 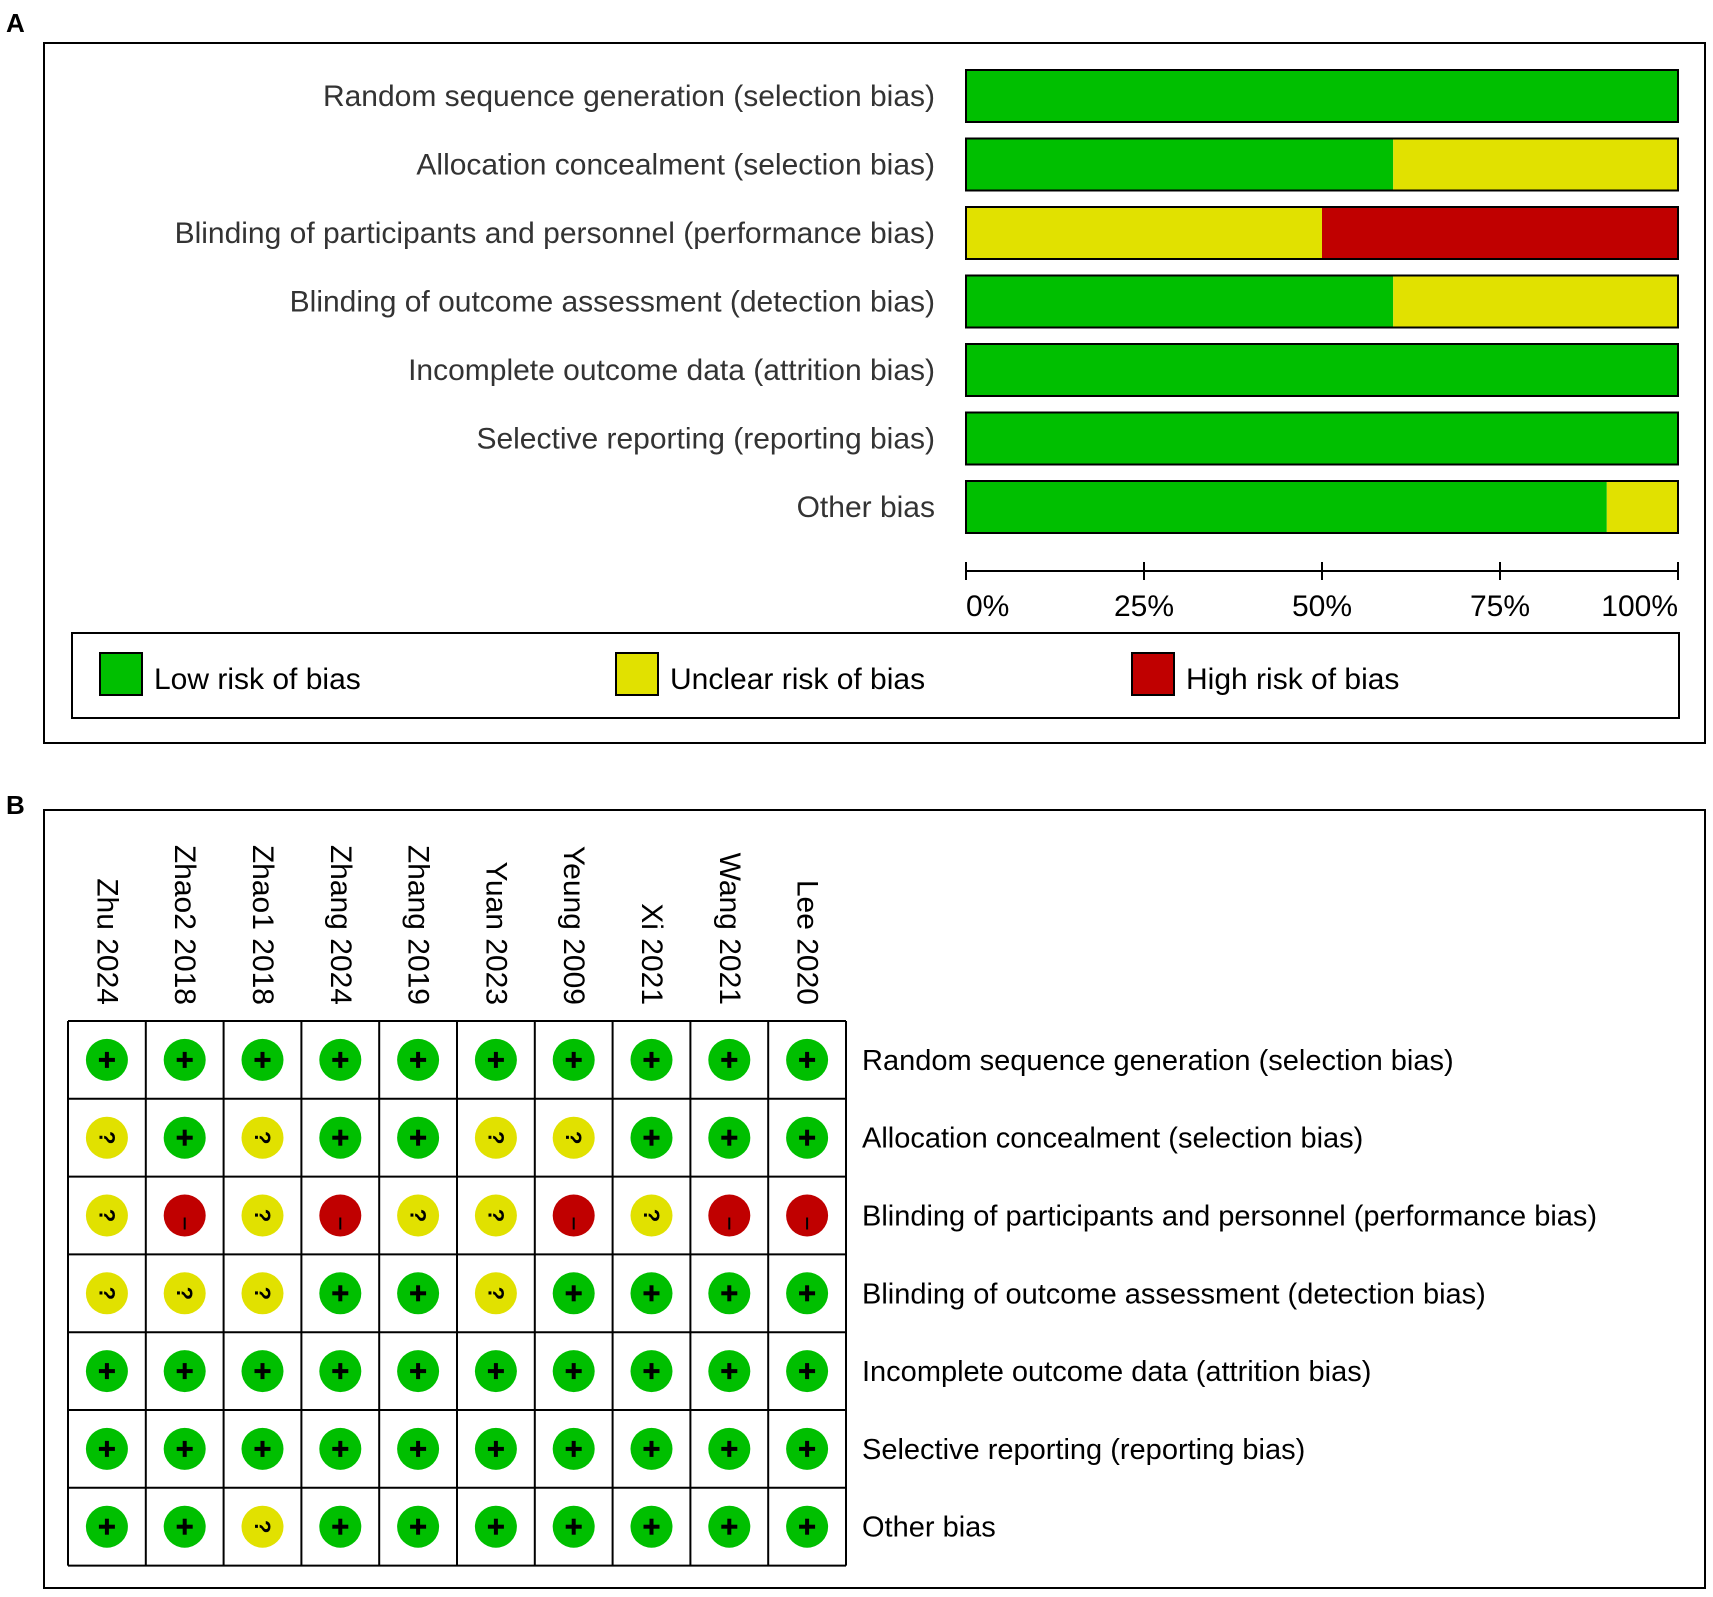 I want to click on study-label: Zhu 2024, so click(x=106, y=941).